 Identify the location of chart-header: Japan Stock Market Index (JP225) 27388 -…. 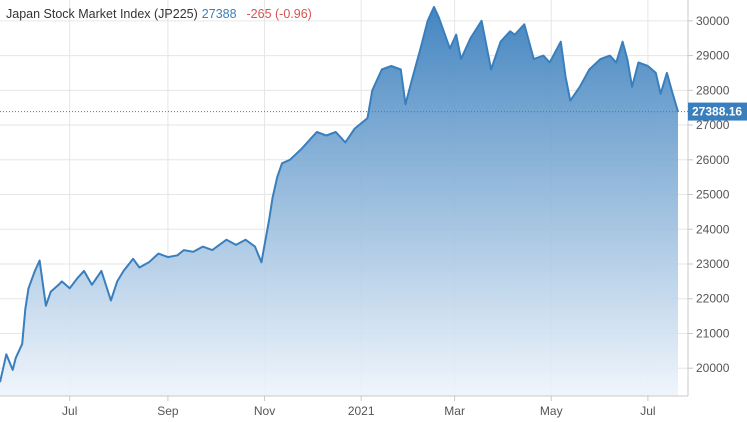
(159, 14).